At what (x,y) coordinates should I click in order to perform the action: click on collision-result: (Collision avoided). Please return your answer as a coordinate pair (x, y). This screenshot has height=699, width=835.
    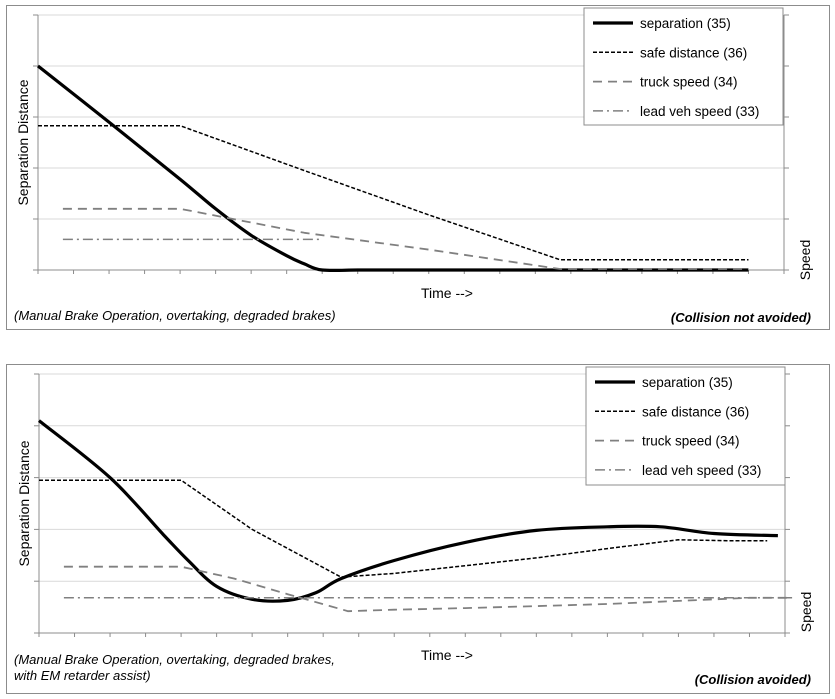
    Looking at the image, I should click on (752, 679).